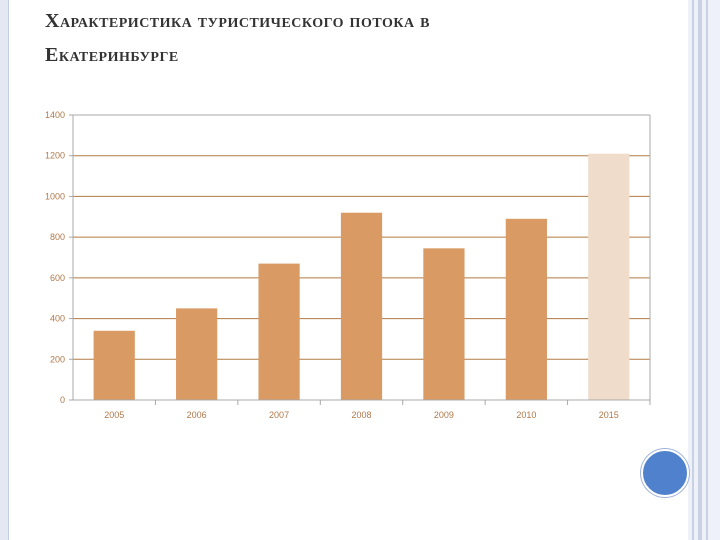  I want to click on bar-2010, so click(526, 309).